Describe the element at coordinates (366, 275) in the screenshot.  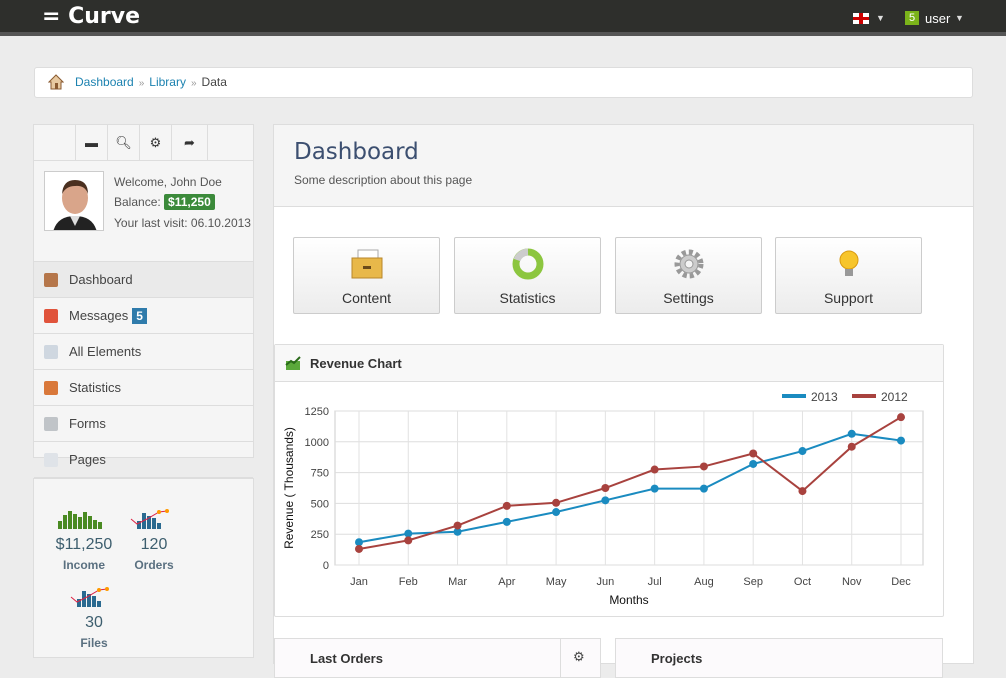
I see `content-button: Content` at that location.